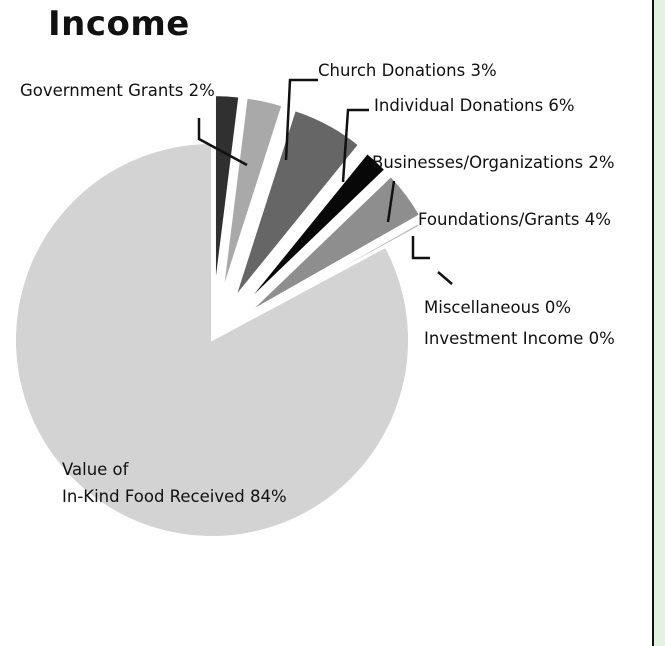 The width and height of the screenshot is (665, 646). I want to click on leader-lines, so click(325, 181).